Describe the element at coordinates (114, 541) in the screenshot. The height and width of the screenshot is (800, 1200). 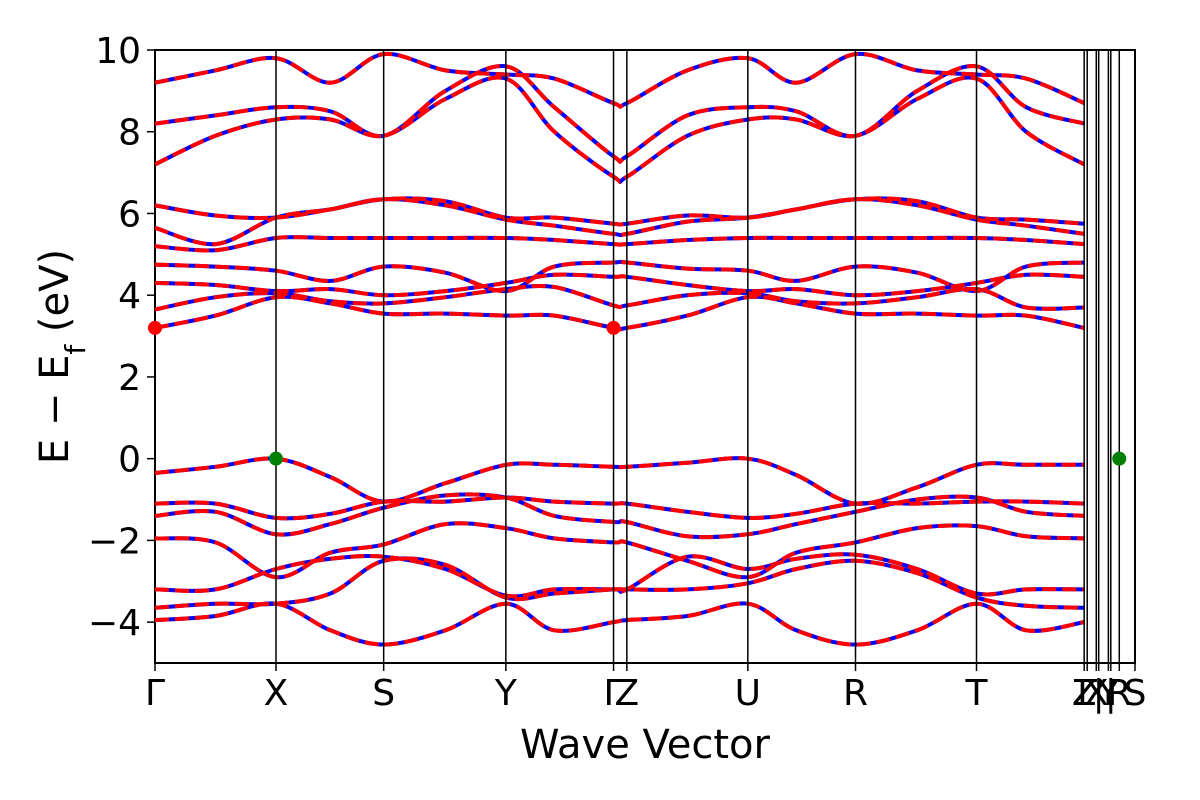
I see `y-tick-label: −2` at that location.